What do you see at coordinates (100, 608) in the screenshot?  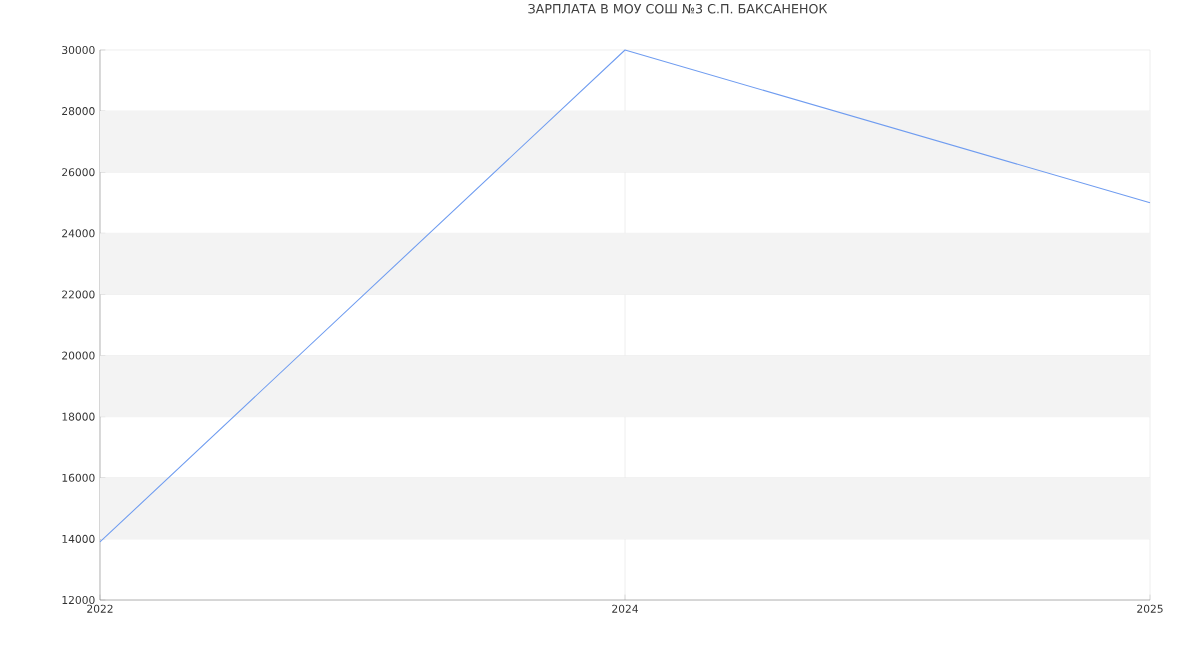 I see `x-tick-label: 2022` at bounding box center [100, 608].